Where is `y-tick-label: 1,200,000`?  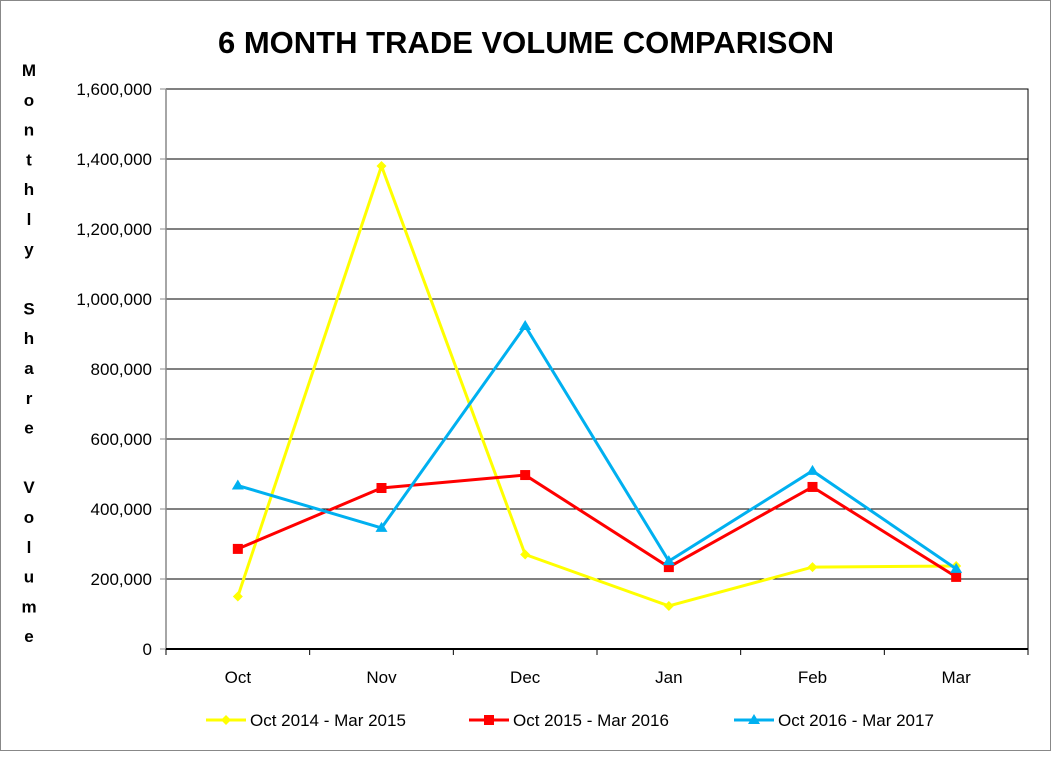
y-tick-label: 1,200,000 is located at coordinates (114, 229).